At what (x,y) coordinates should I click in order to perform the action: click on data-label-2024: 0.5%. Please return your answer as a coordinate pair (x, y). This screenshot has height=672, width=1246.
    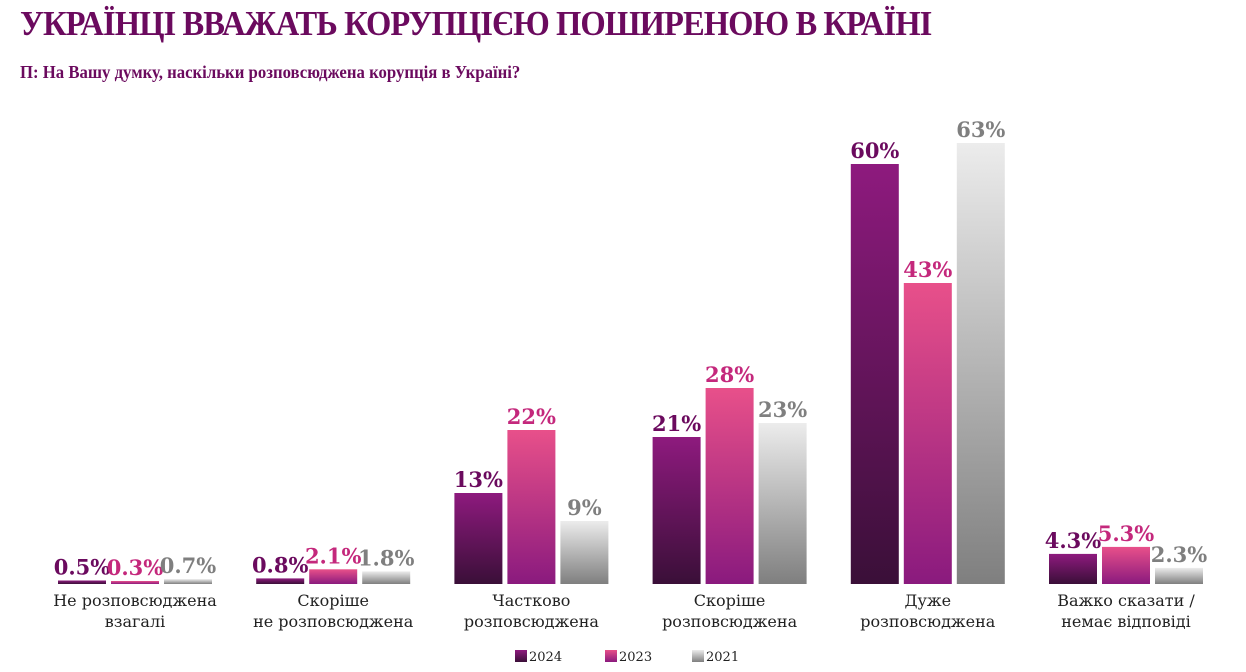
    Looking at the image, I should click on (82, 567).